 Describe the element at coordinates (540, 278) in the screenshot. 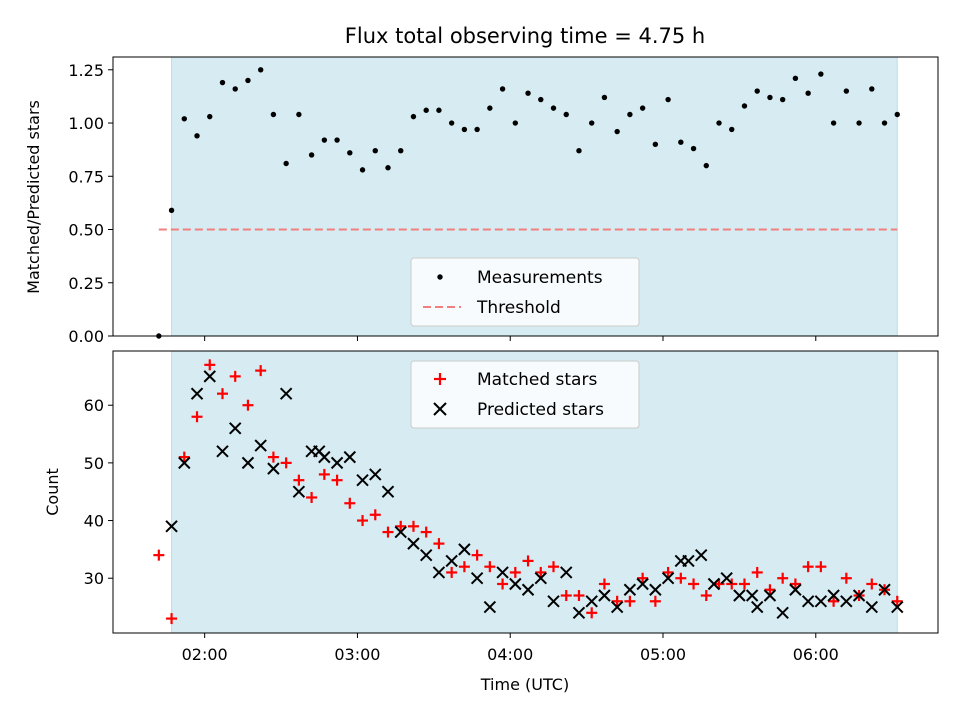

I see `measurements-legend-label: Measurements` at that location.